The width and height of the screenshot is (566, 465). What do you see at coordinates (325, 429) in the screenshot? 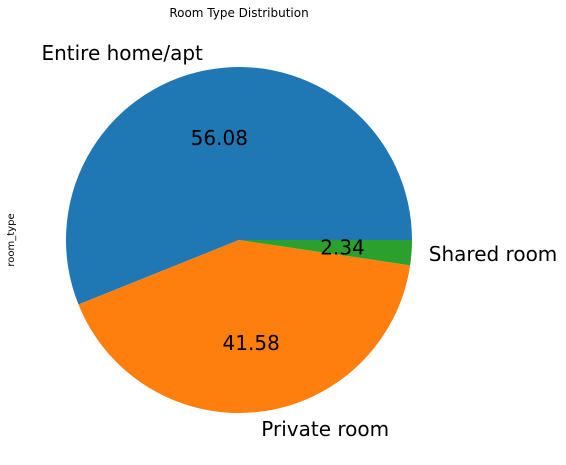
I see `pie-label-private-room: Private room` at bounding box center [325, 429].